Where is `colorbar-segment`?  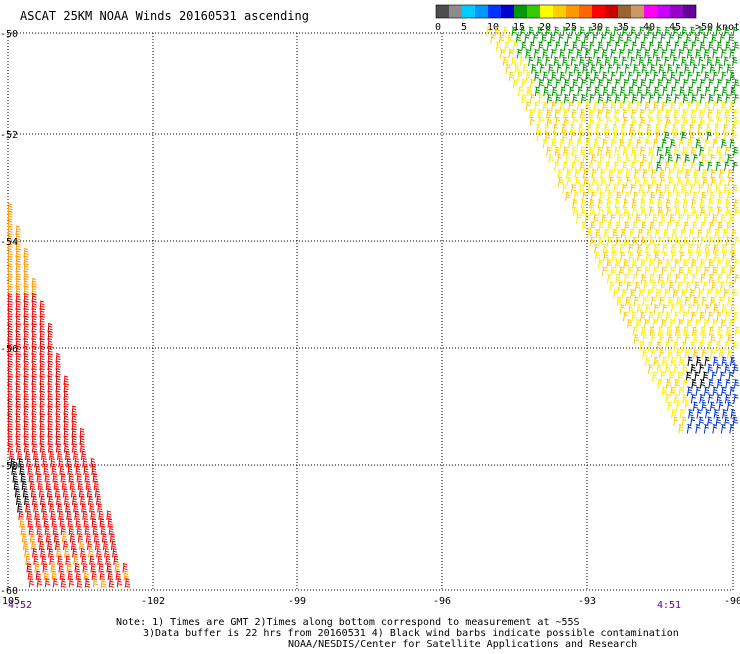 colorbar-segment is located at coordinates (572, 11).